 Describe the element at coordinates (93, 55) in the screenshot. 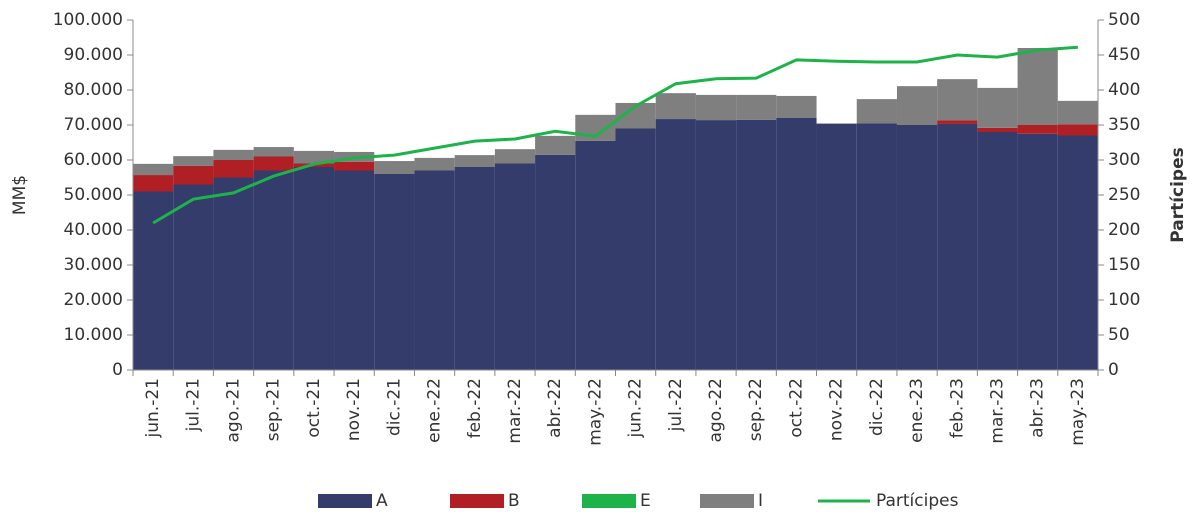

I see `y-tick-label: 90.000` at that location.